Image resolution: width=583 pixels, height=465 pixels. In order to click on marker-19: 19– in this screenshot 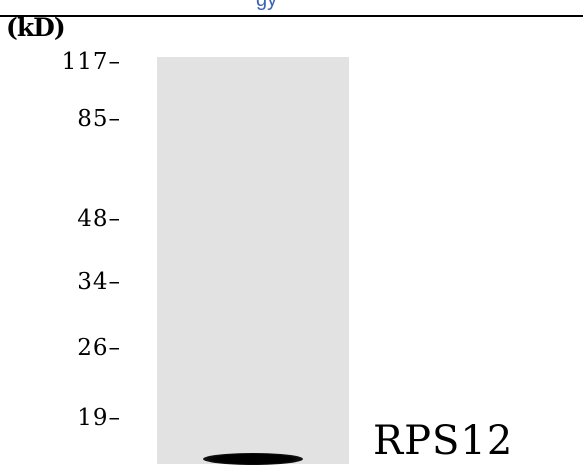, I will do `click(99, 418)`.